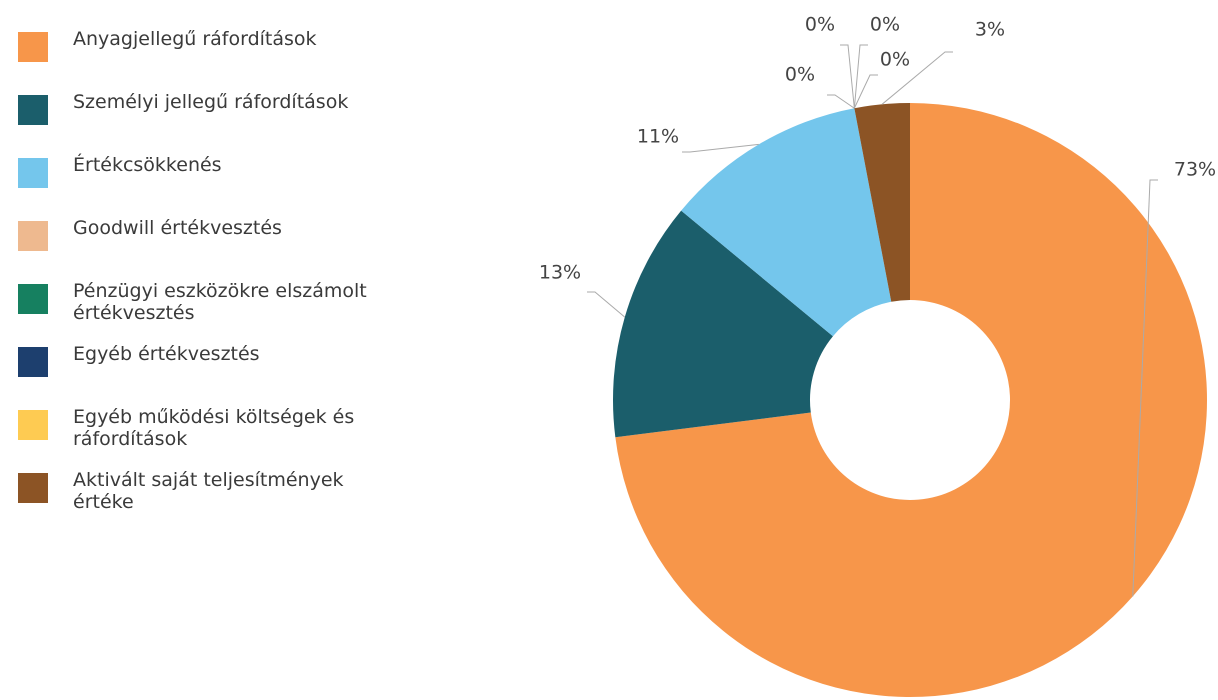 The height and width of the screenshot is (700, 1218). Describe the element at coordinates (218, 248) in the screenshot. I see `legend-item: Goodwill értékvesztés` at that location.